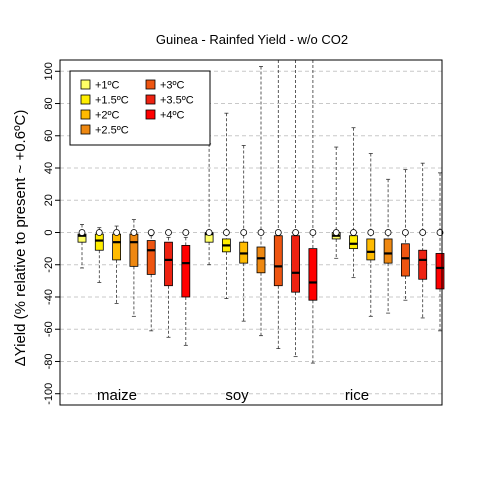 This screenshot has height=480, width=480. I want to click on legend-item: +3.5ºC, so click(169, 100).